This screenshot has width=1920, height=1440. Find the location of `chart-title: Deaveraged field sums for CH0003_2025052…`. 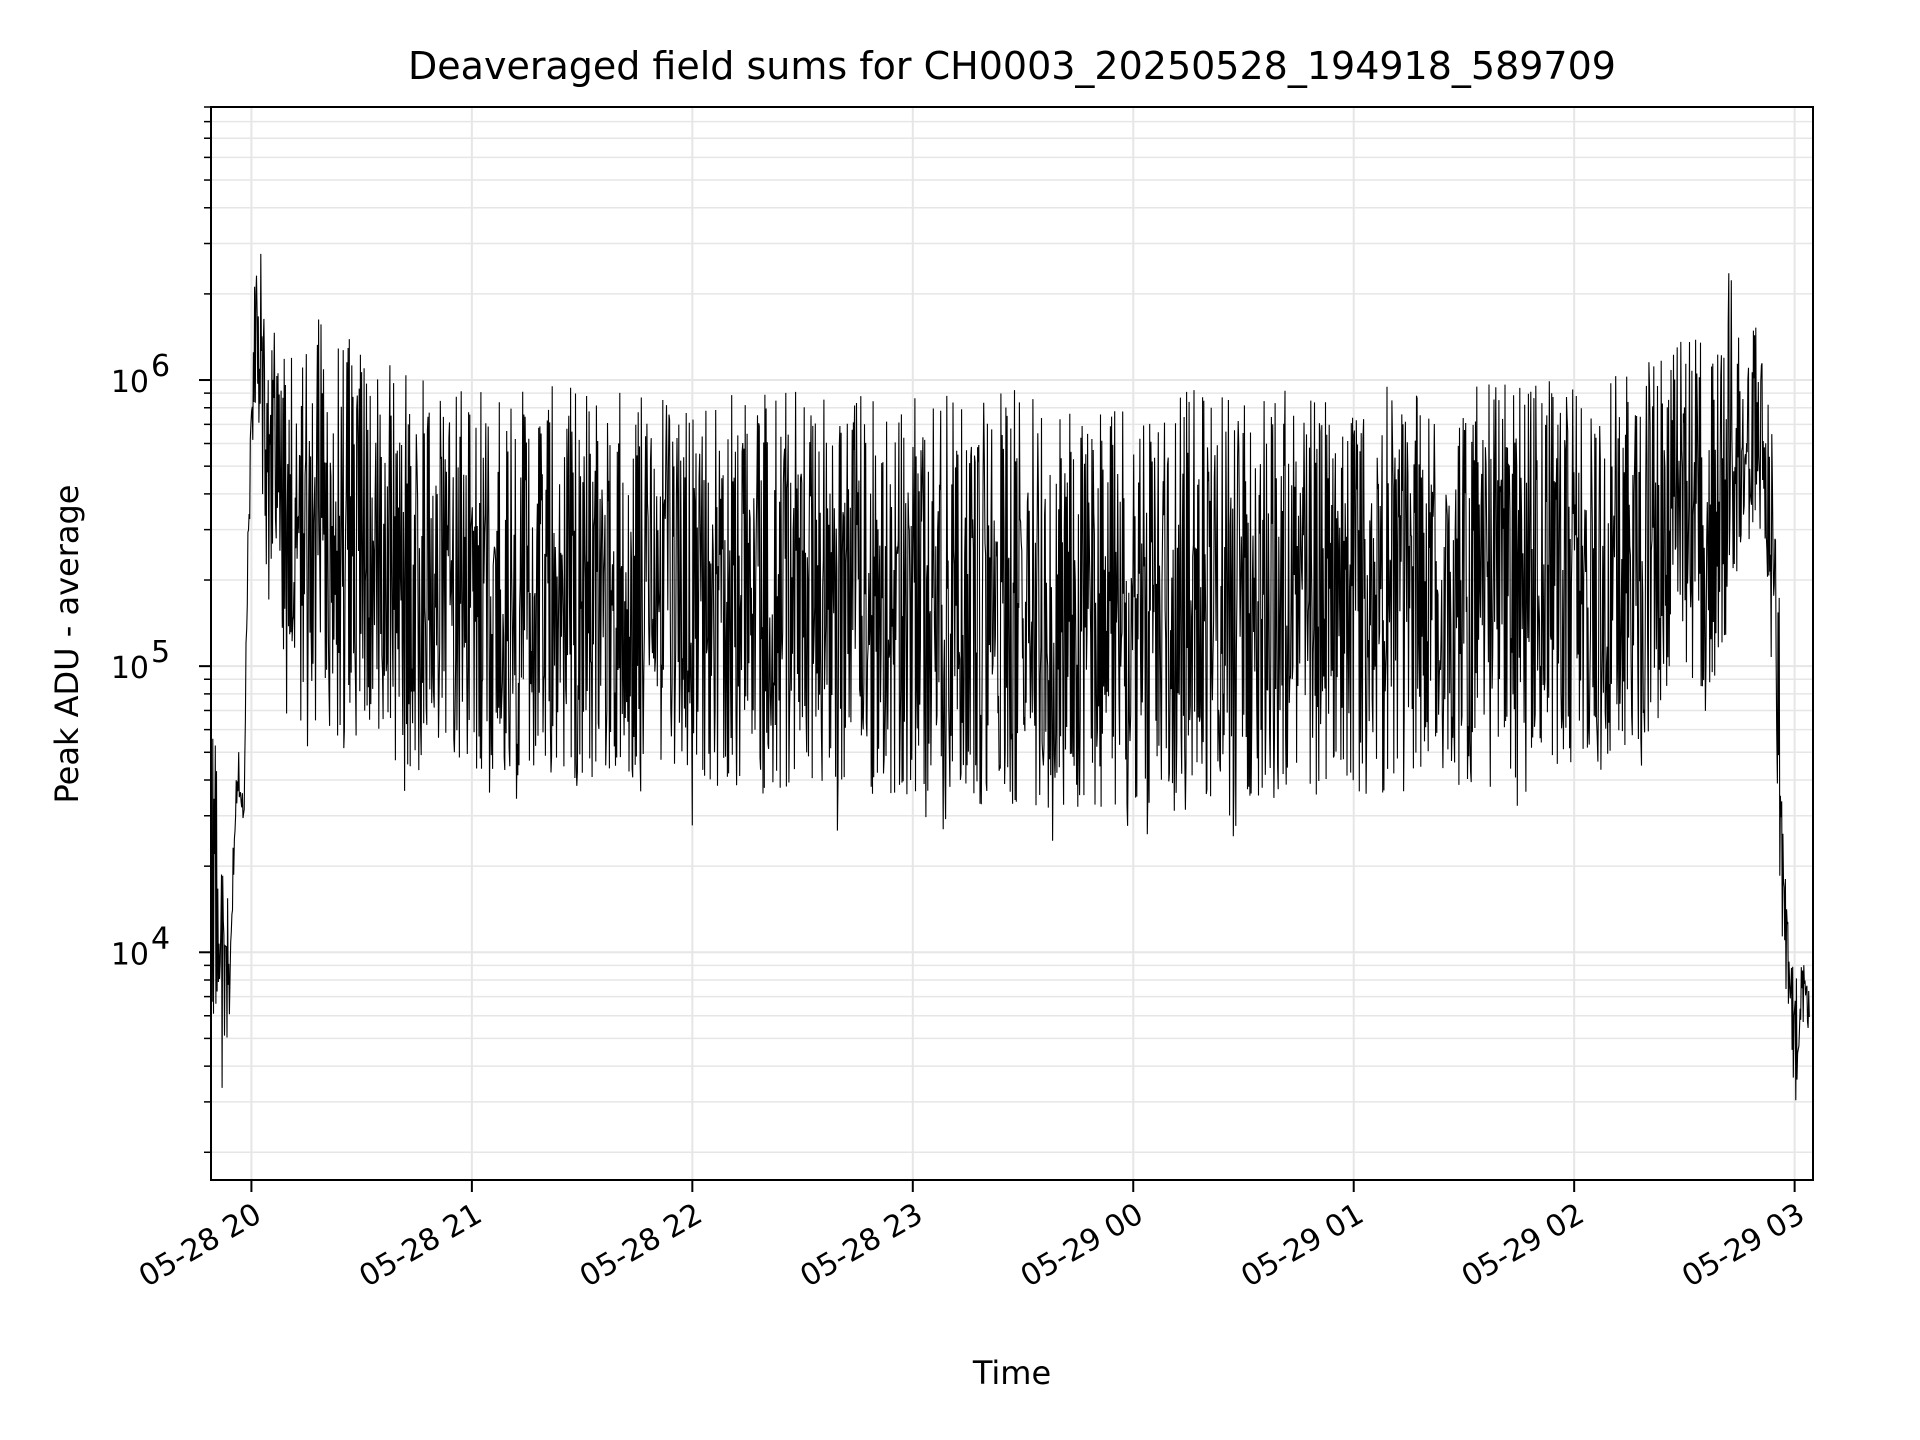

chart-title: Deaveraged field sums for CH0003_2025052… is located at coordinates (1012, 66).